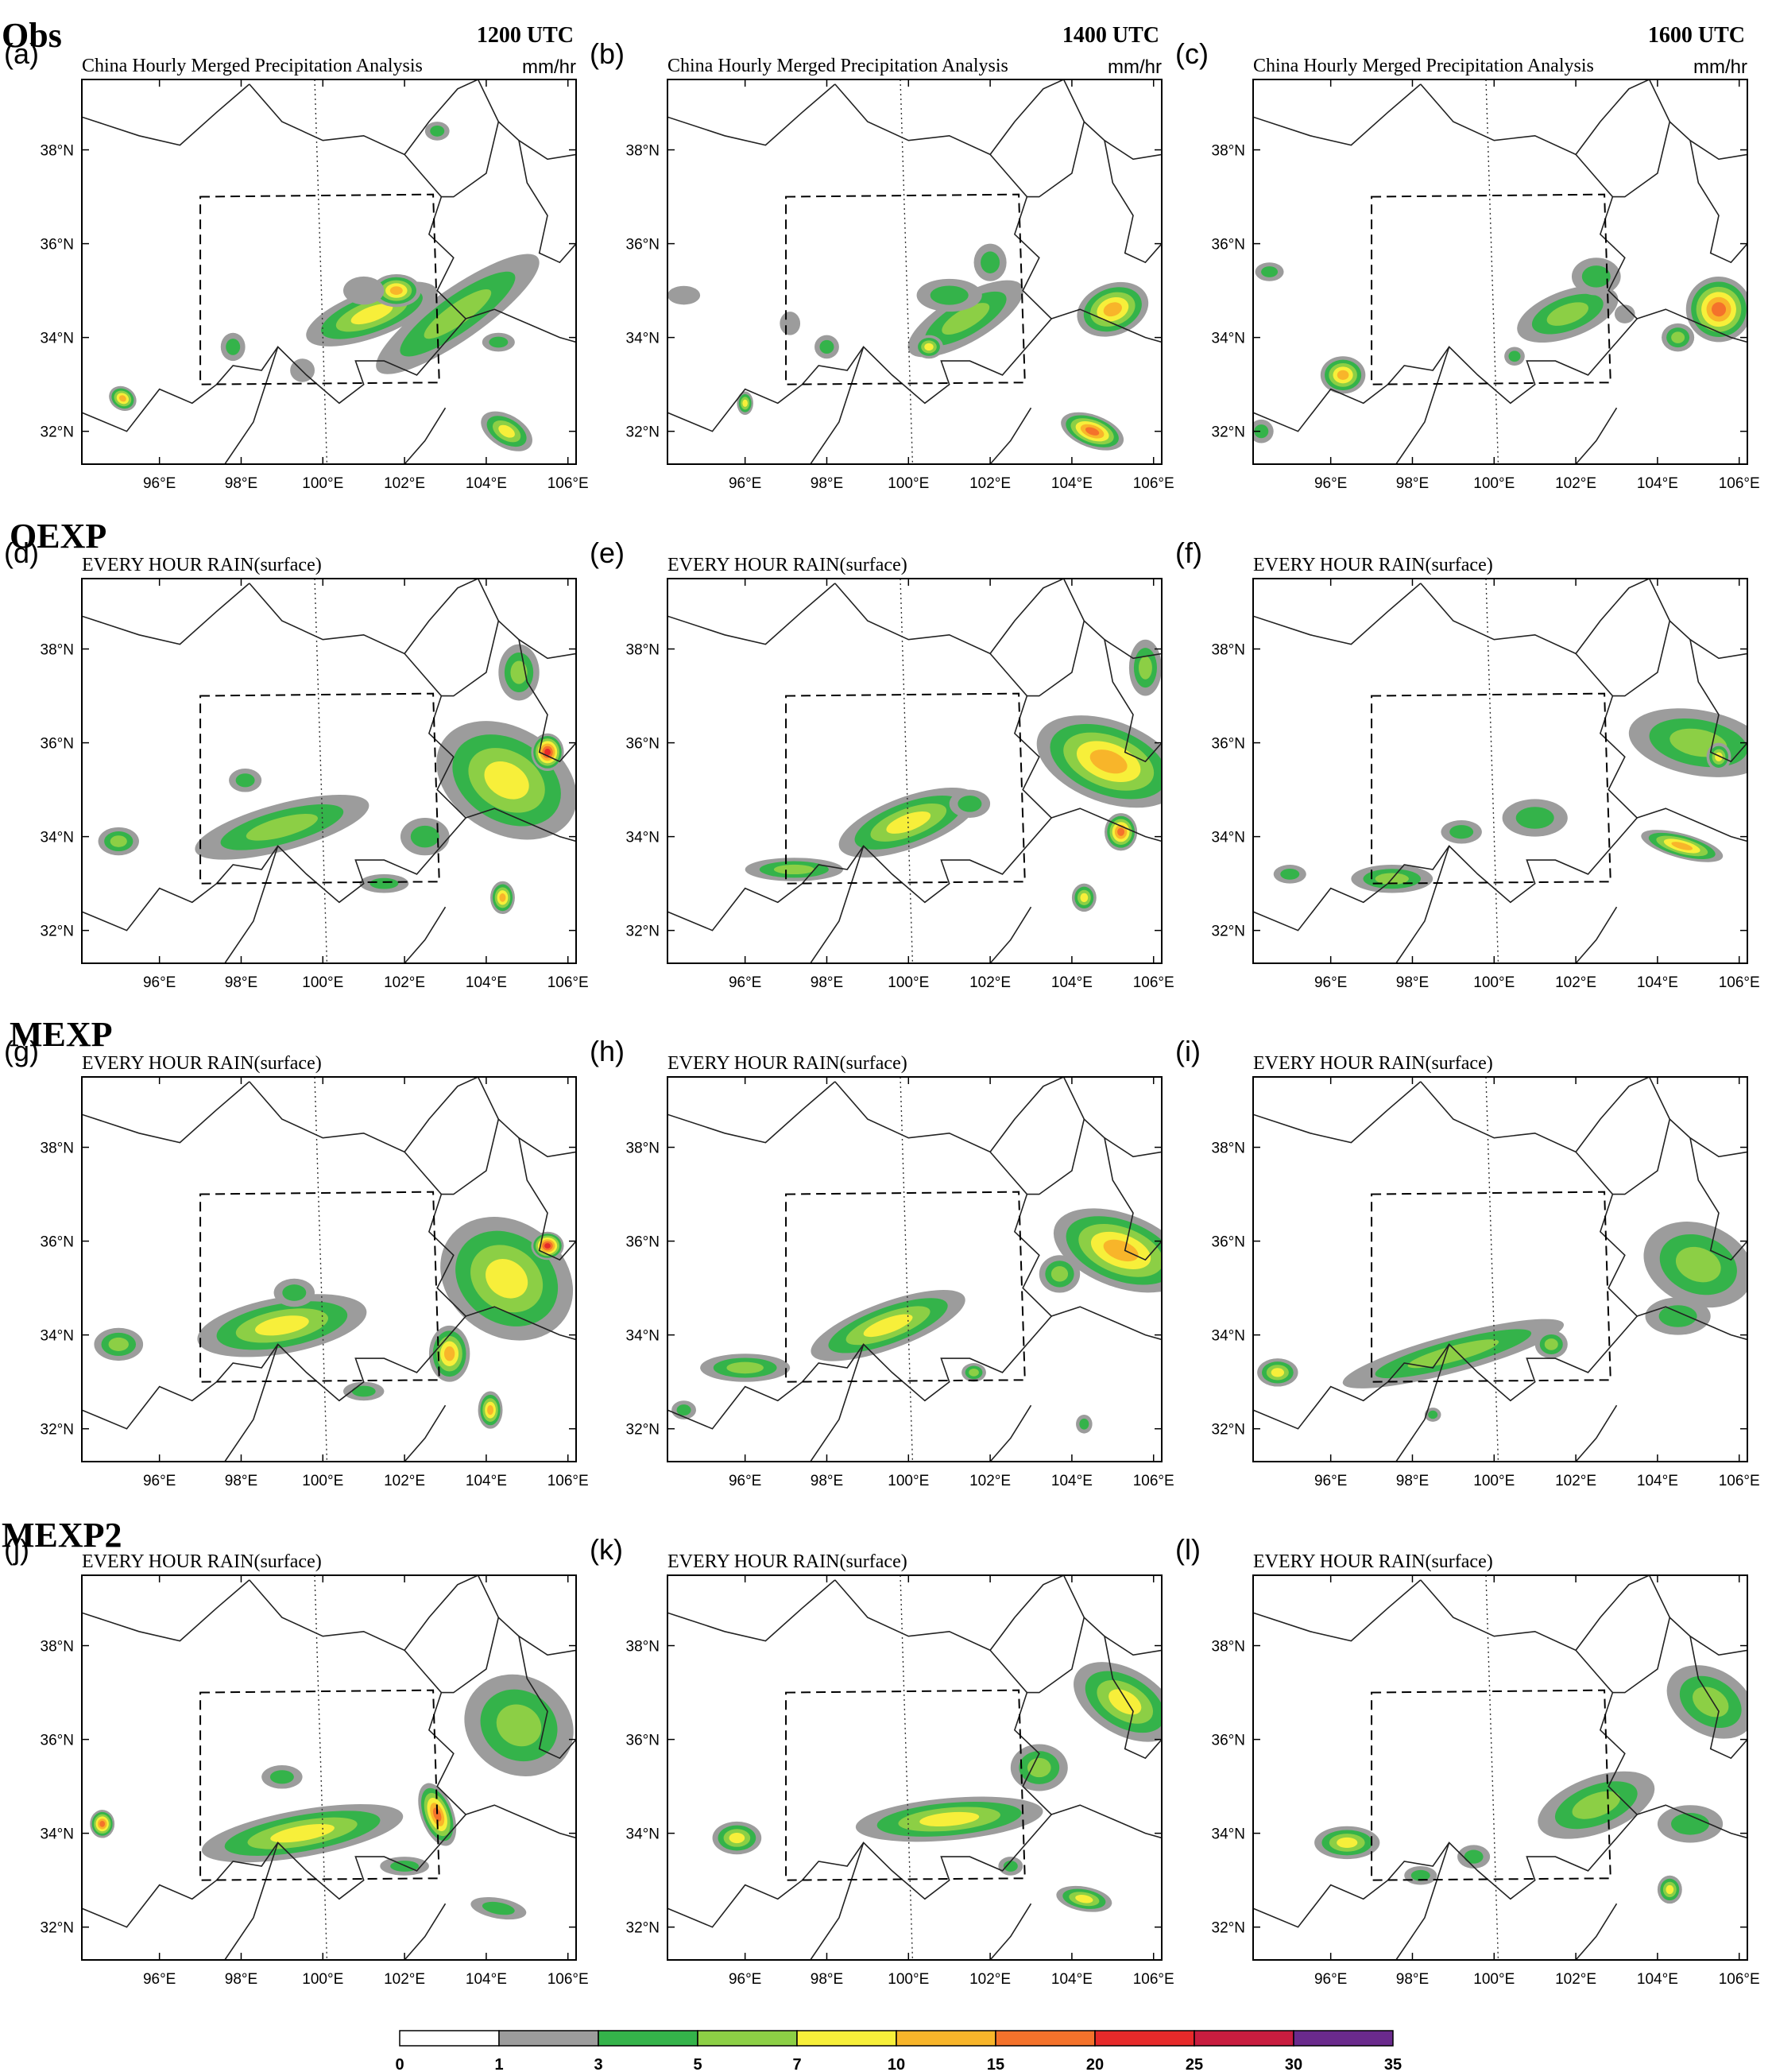 The height and width of the screenshot is (2072, 1772). Describe the element at coordinates (1072, 1979) in the screenshot. I see `x-tick-label: 104°E` at that location.